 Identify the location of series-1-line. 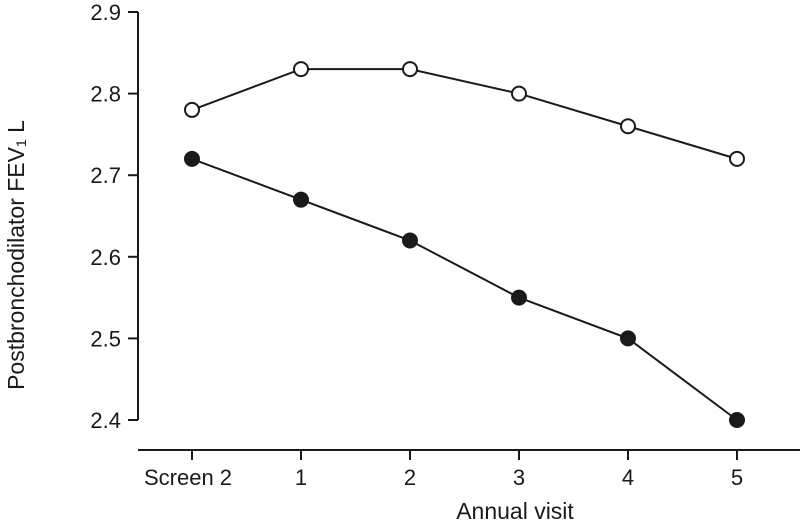
(464, 114).